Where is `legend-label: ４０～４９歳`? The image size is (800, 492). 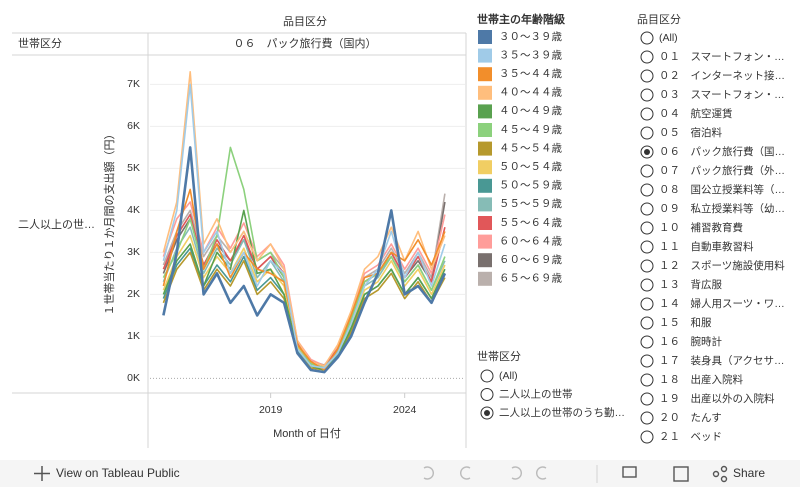 legend-label: ４０～４９歳 is located at coordinates (530, 111).